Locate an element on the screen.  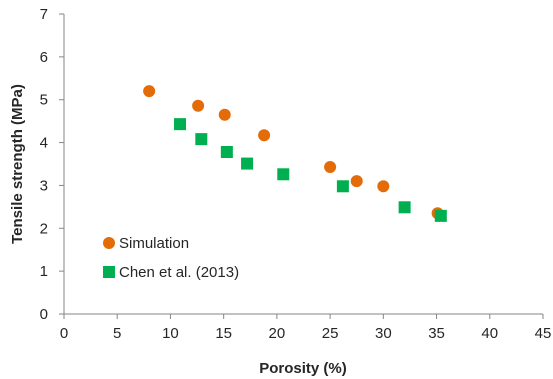
x-tick-group: 0 5 10 15 20 25 30 35 40 45 is located at coordinates (306, 328).